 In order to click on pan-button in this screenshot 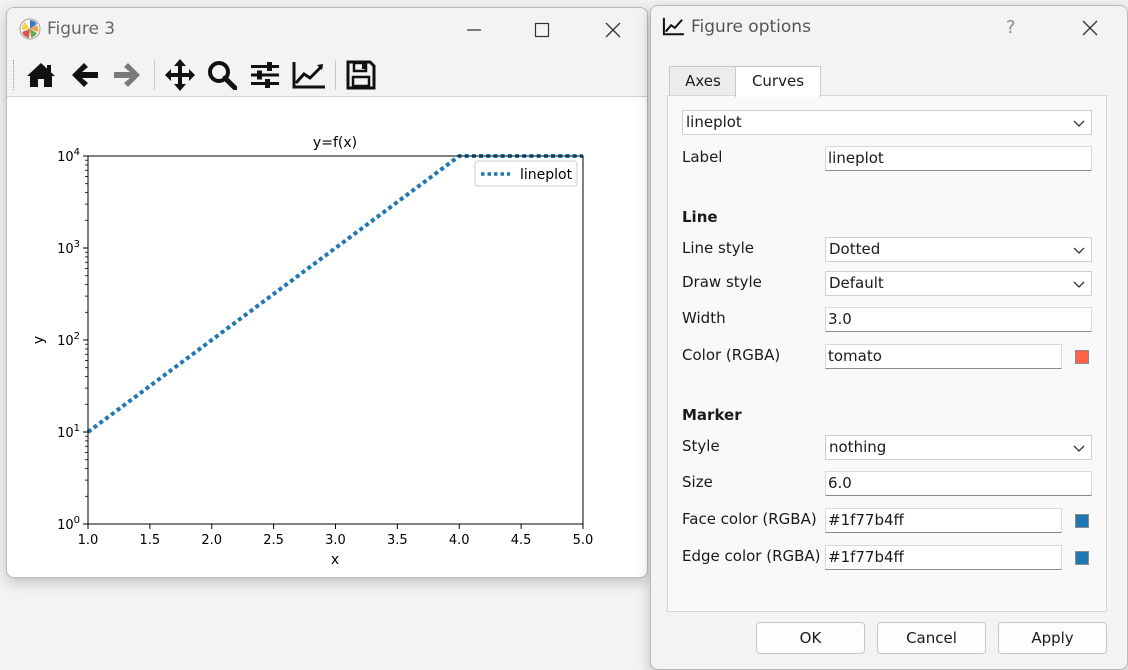, I will do `click(180, 75)`.